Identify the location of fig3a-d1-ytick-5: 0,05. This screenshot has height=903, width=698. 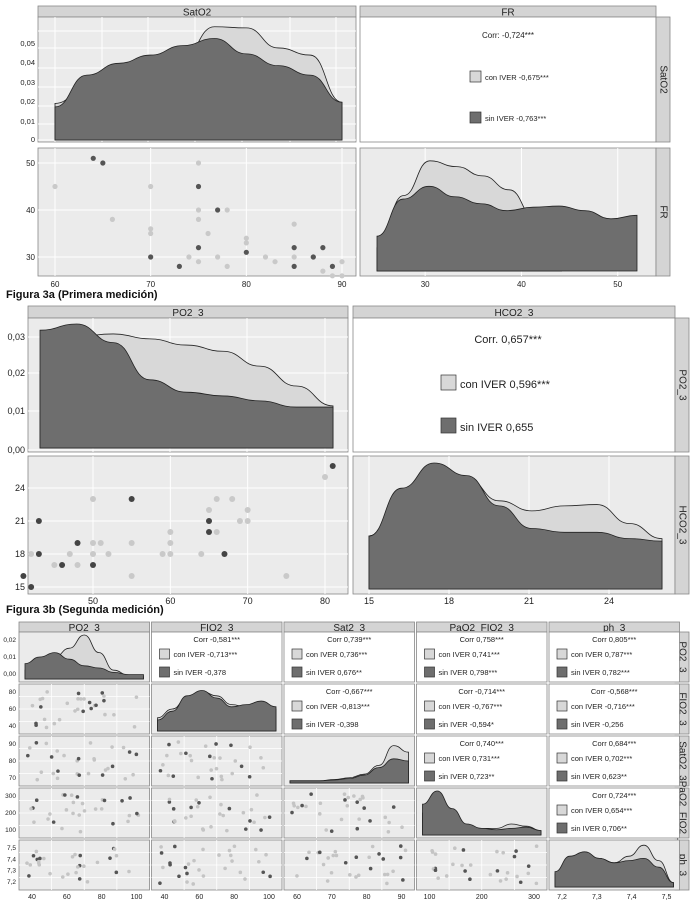
(27, 43).